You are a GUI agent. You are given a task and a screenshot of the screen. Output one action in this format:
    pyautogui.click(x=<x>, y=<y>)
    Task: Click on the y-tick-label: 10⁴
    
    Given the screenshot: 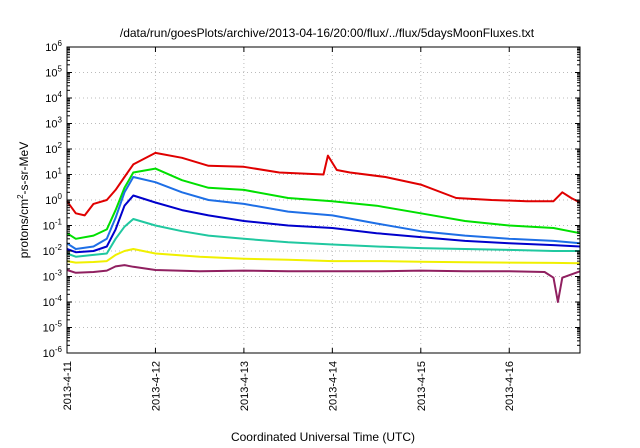 What is the action you would take?
    pyautogui.click(x=53, y=97)
    